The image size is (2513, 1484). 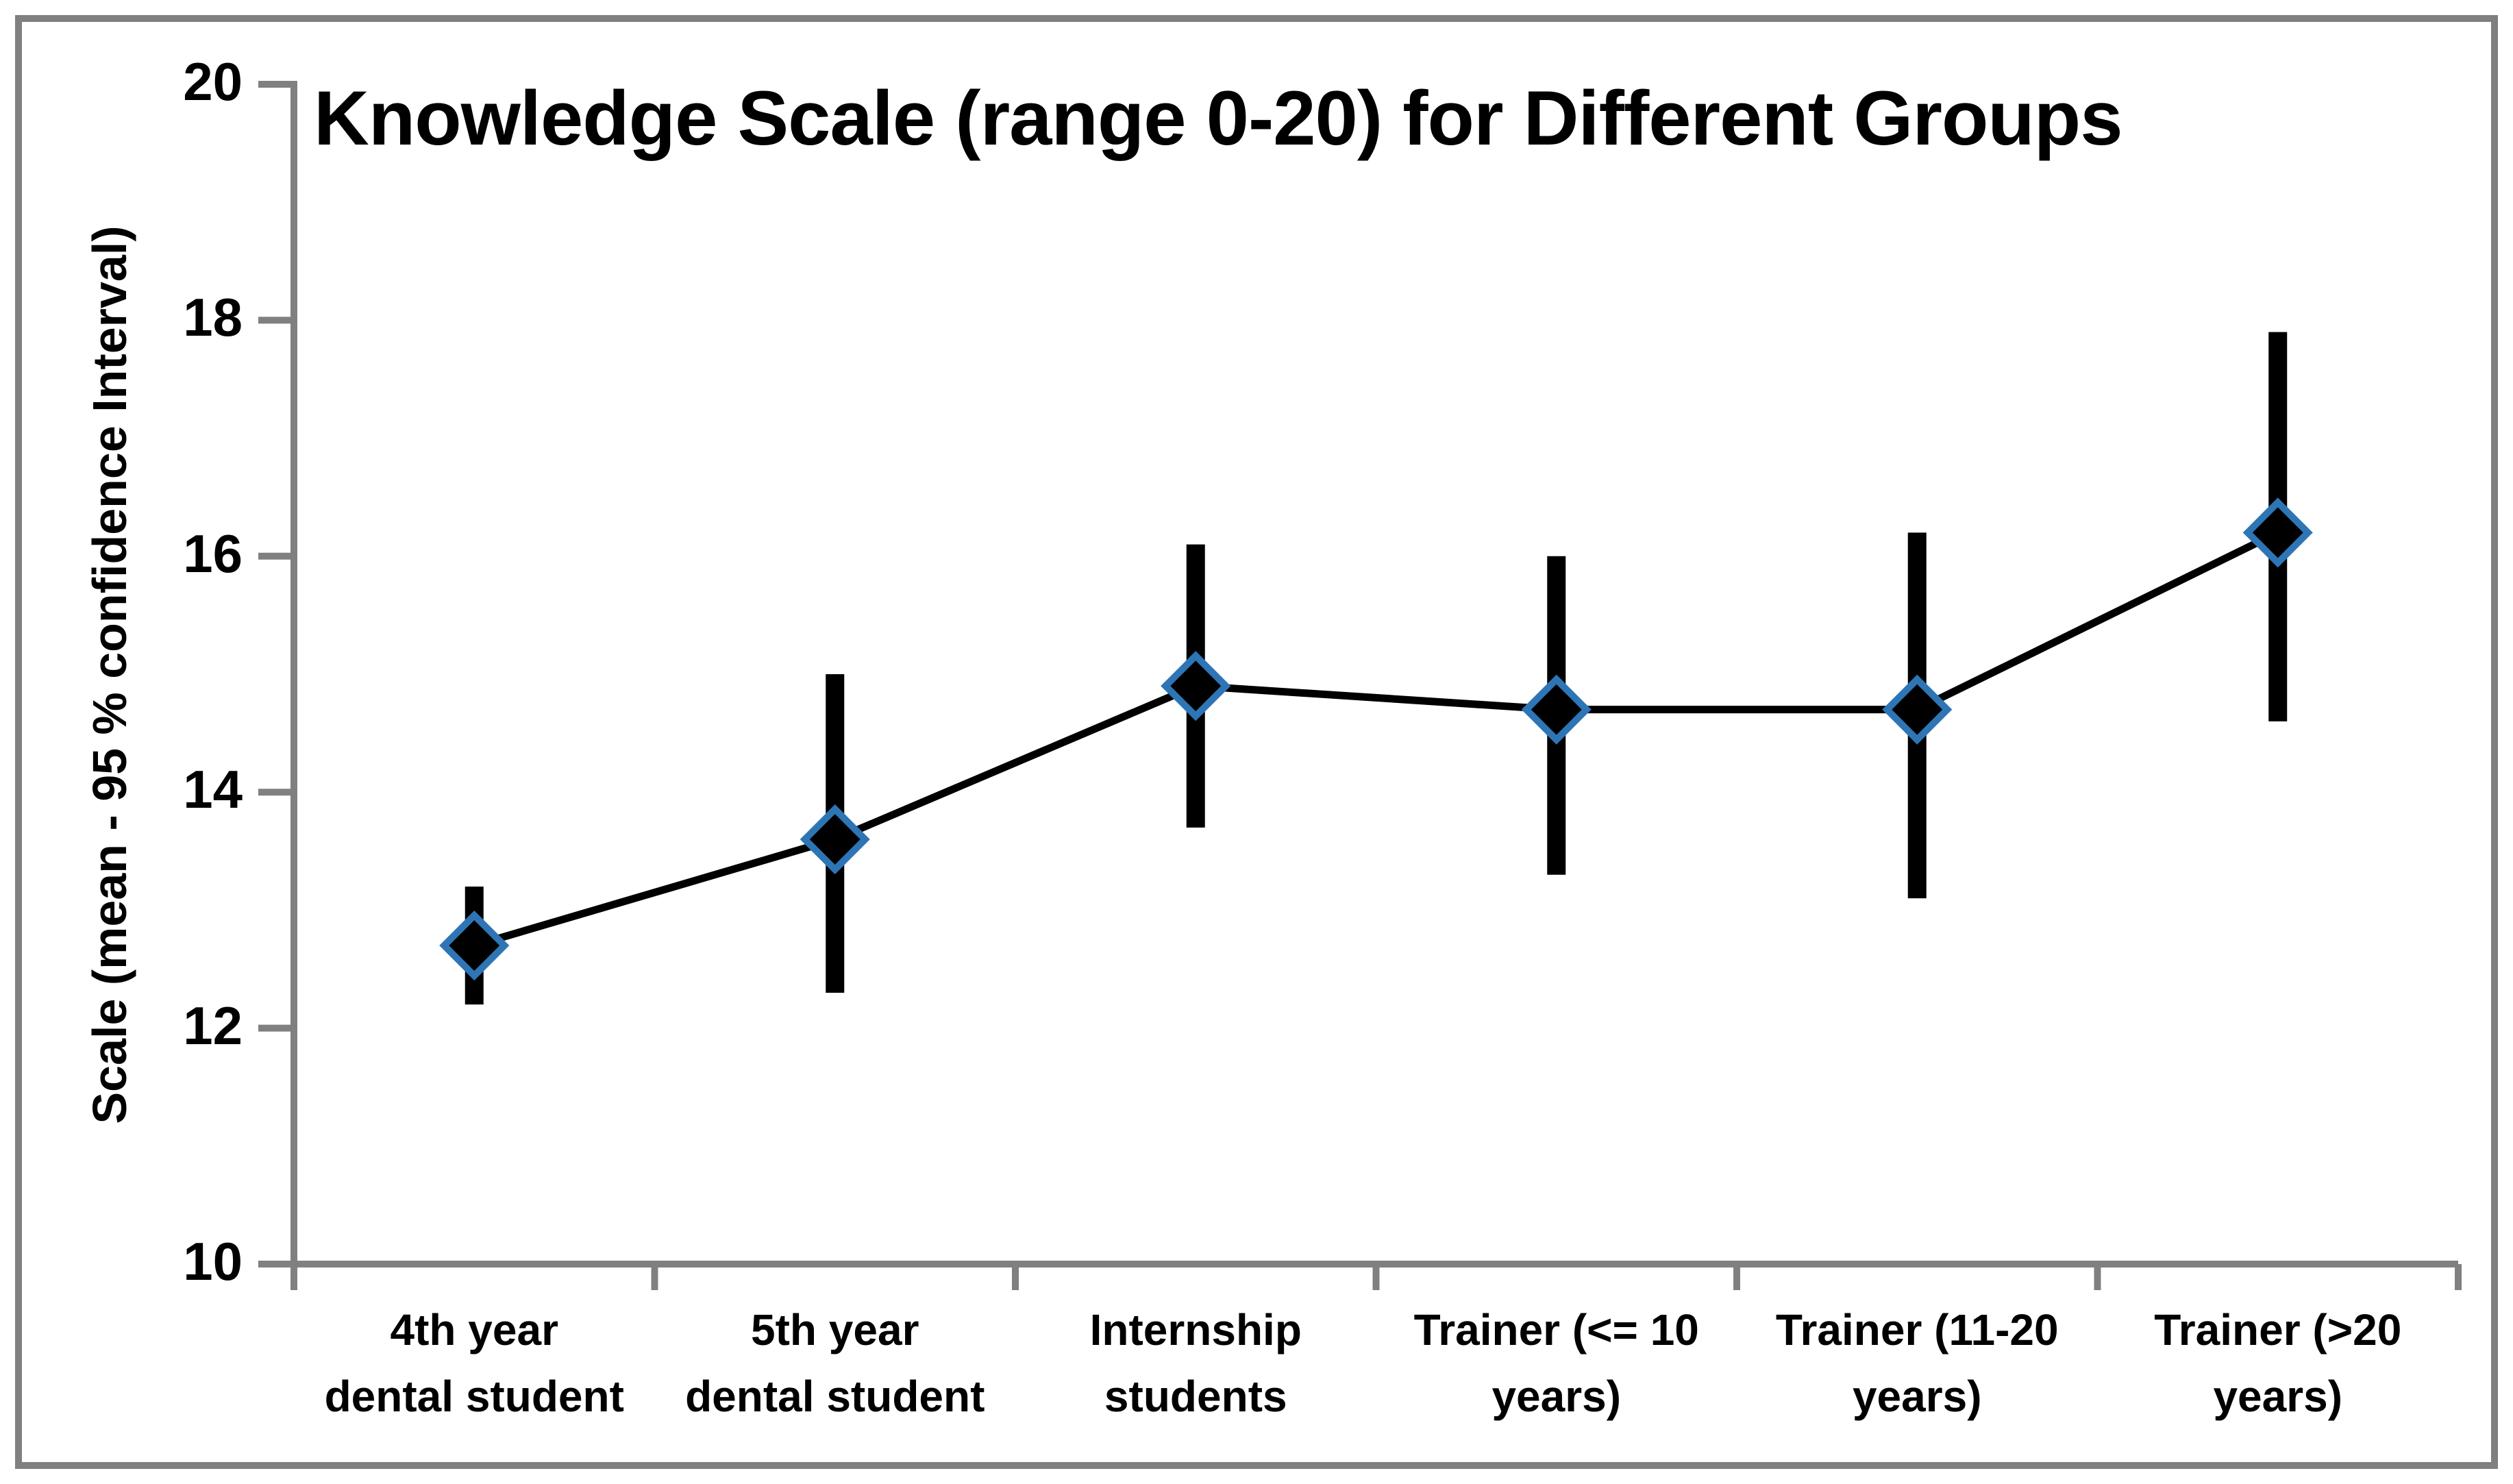 I want to click on x-category-label-line: students, so click(x=1195, y=1396).